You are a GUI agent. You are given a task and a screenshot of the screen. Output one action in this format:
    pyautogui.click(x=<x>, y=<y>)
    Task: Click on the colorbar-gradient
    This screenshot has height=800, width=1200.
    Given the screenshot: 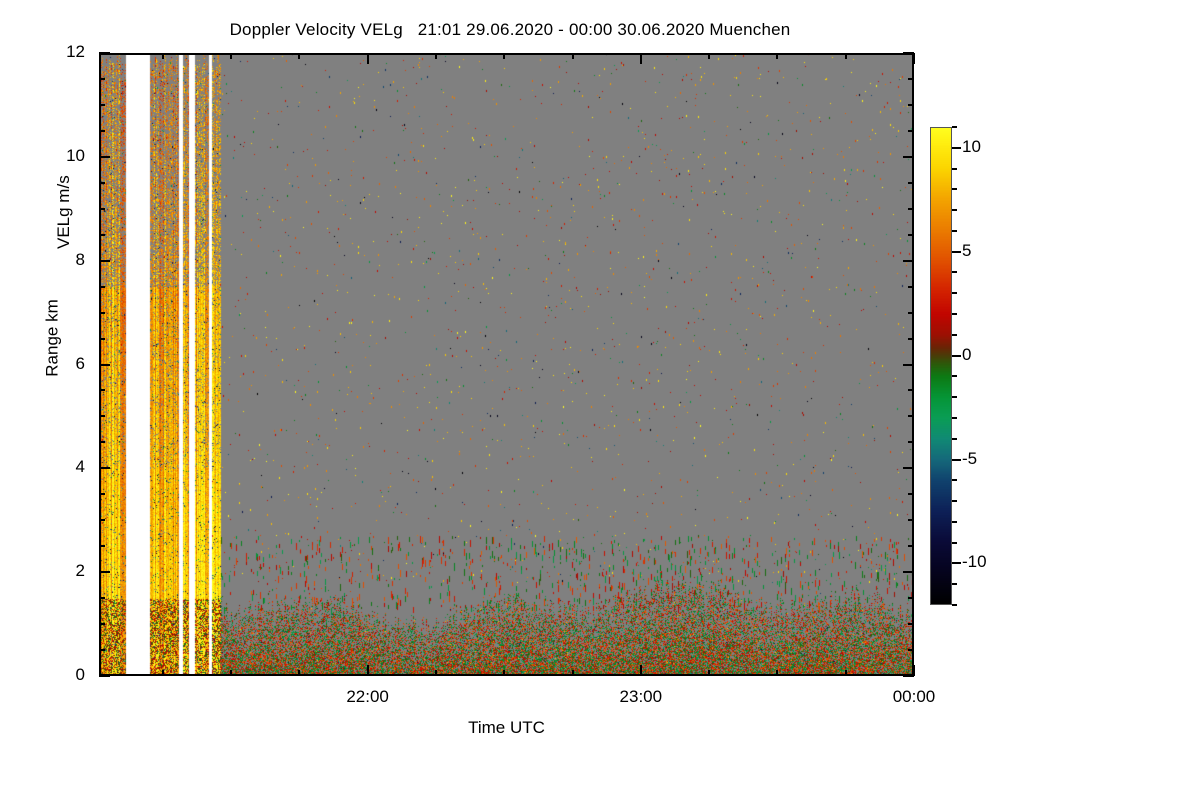 What is the action you would take?
    pyautogui.click(x=941, y=366)
    